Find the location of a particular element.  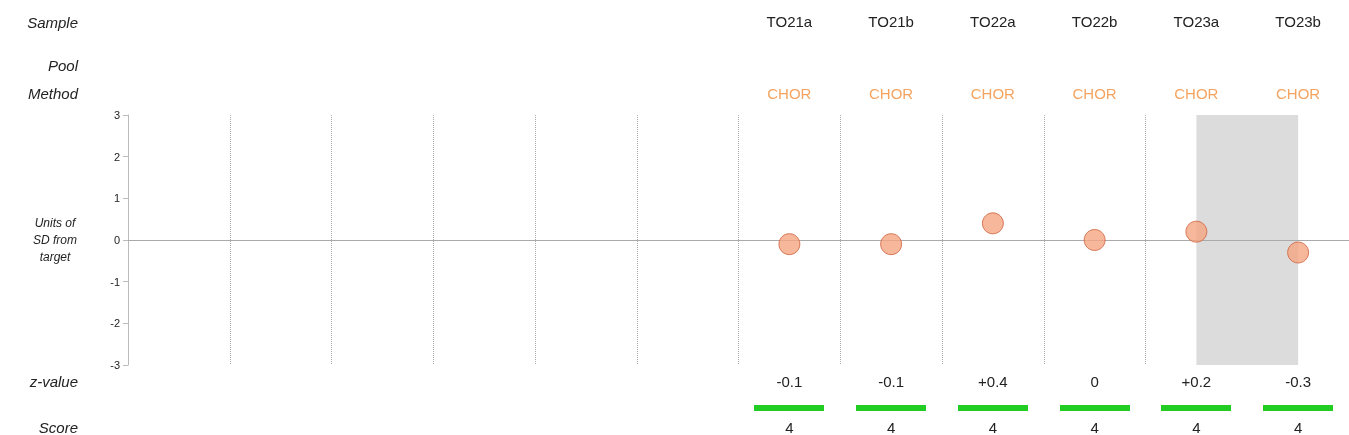

x-tick-label: TO22a is located at coordinates (993, 21).